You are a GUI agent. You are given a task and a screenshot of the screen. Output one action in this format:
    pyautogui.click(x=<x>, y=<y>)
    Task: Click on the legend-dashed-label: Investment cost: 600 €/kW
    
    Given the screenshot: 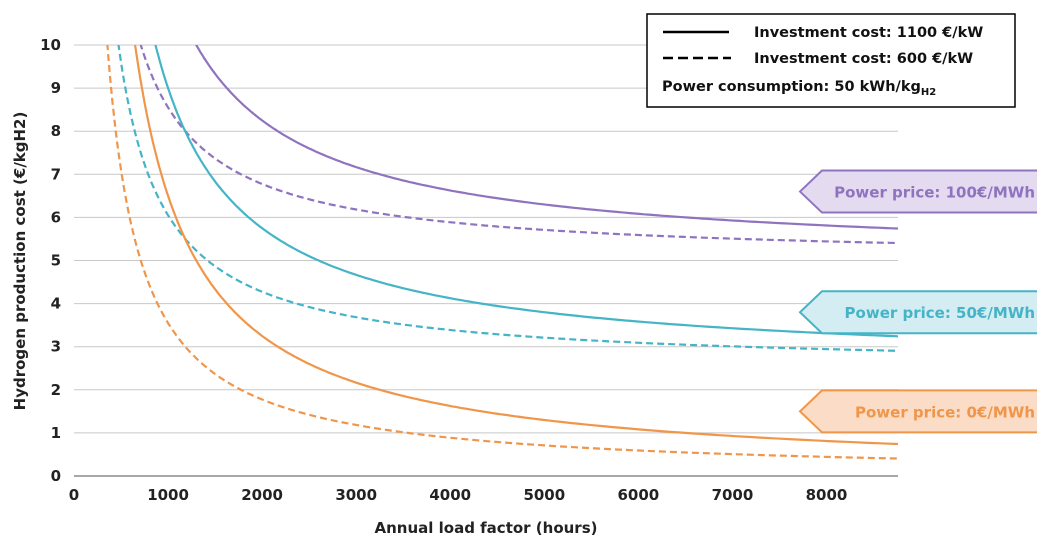 What is the action you would take?
    pyautogui.click(x=863, y=59)
    